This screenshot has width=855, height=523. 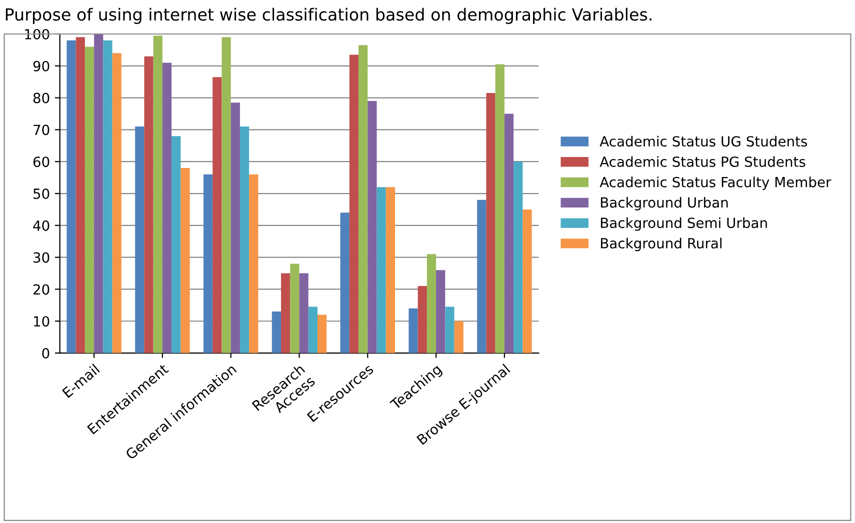 What do you see at coordinates (41, 289) in the screenshot?
I see `y-tick-label: 20` at bounding box center [41, 289].